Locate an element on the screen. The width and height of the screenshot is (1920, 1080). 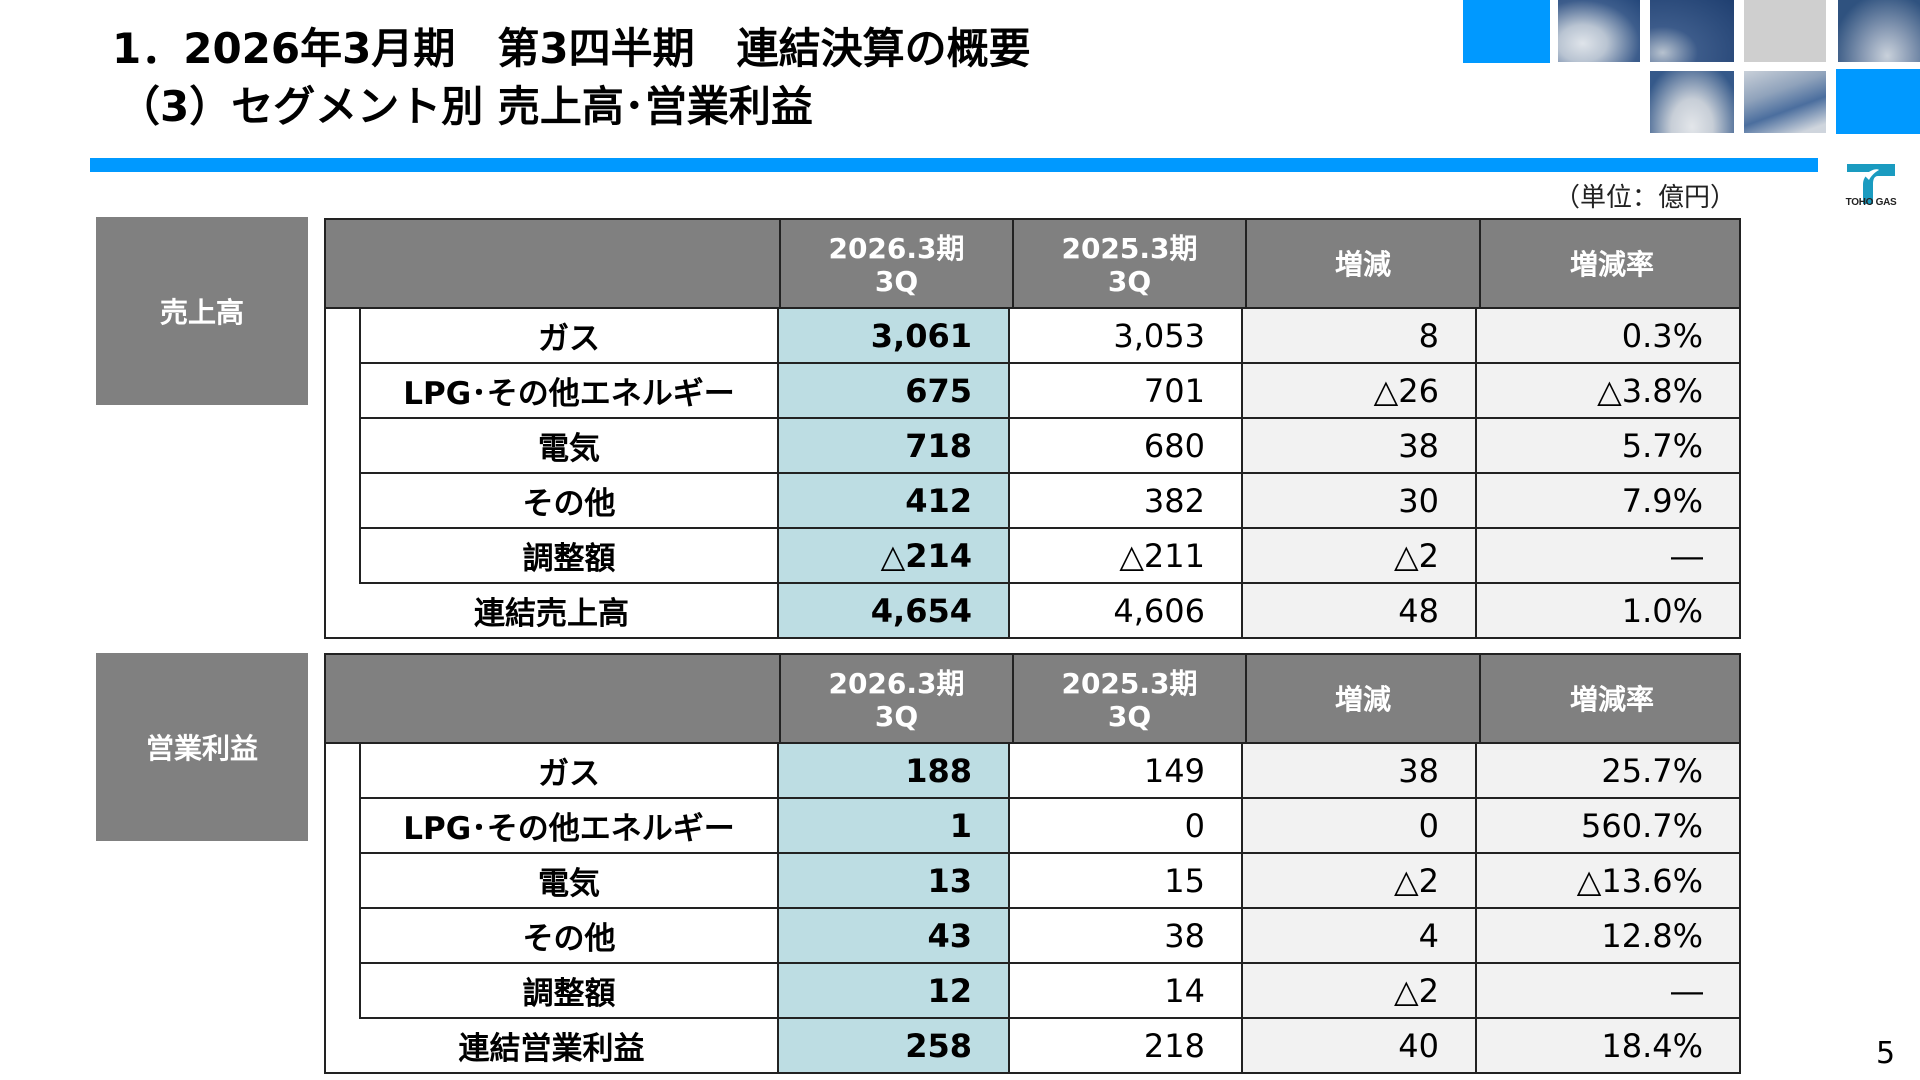
table-row: 調整額 △214 △211 △2 ― is located at coordinates (1032, 556).